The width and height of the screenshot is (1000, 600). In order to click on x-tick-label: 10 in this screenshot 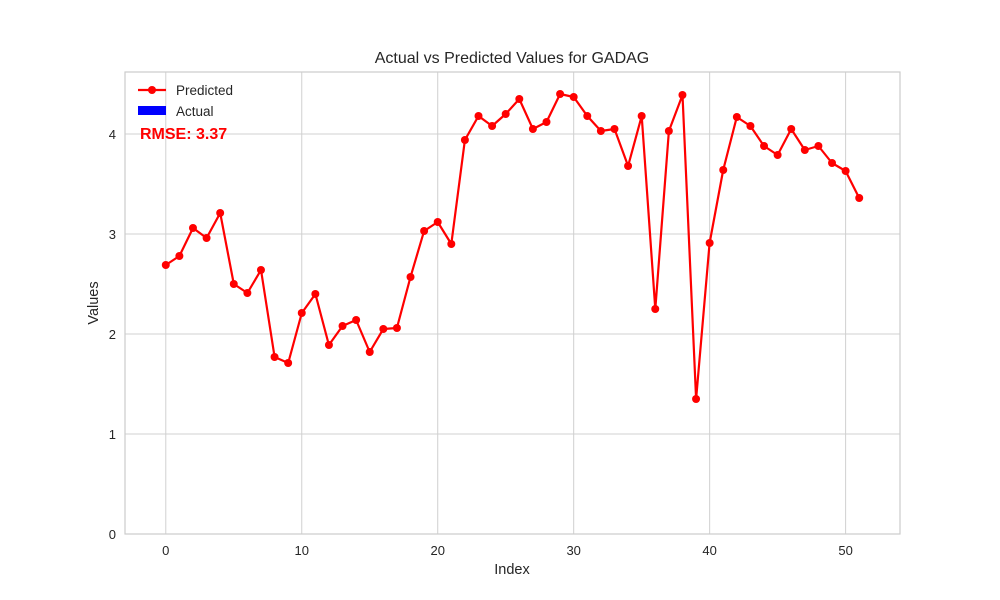, I will do `click(302, 550)`.